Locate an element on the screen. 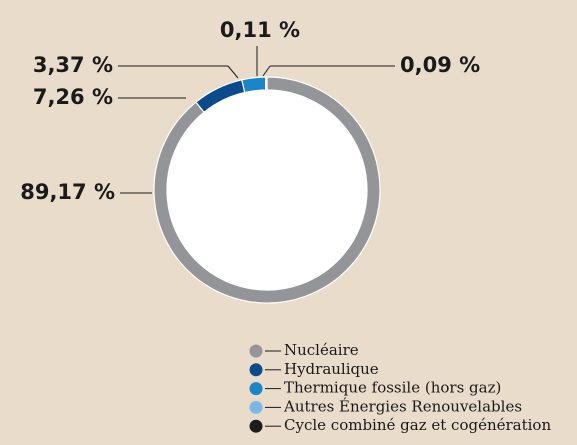 This screenshot has height=445, width=577. value-label: 3,37 % is located at coordinates (73, 65).